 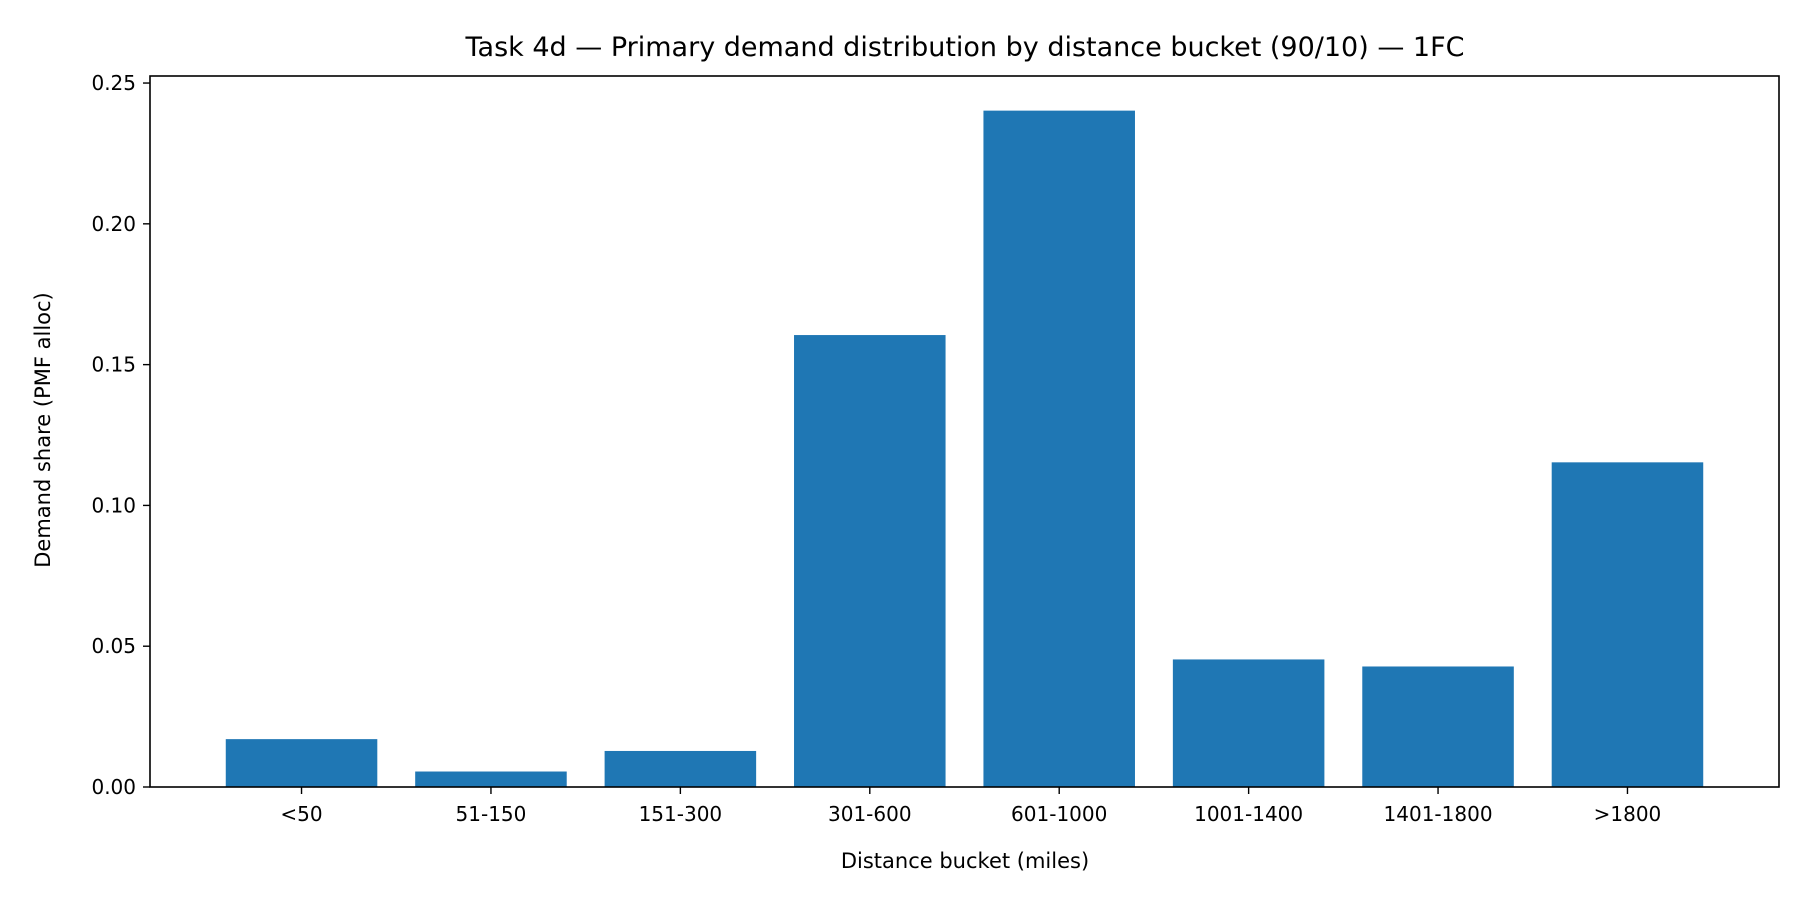 I want to click on x-tick-label: <50, so click(x=301, y=814).